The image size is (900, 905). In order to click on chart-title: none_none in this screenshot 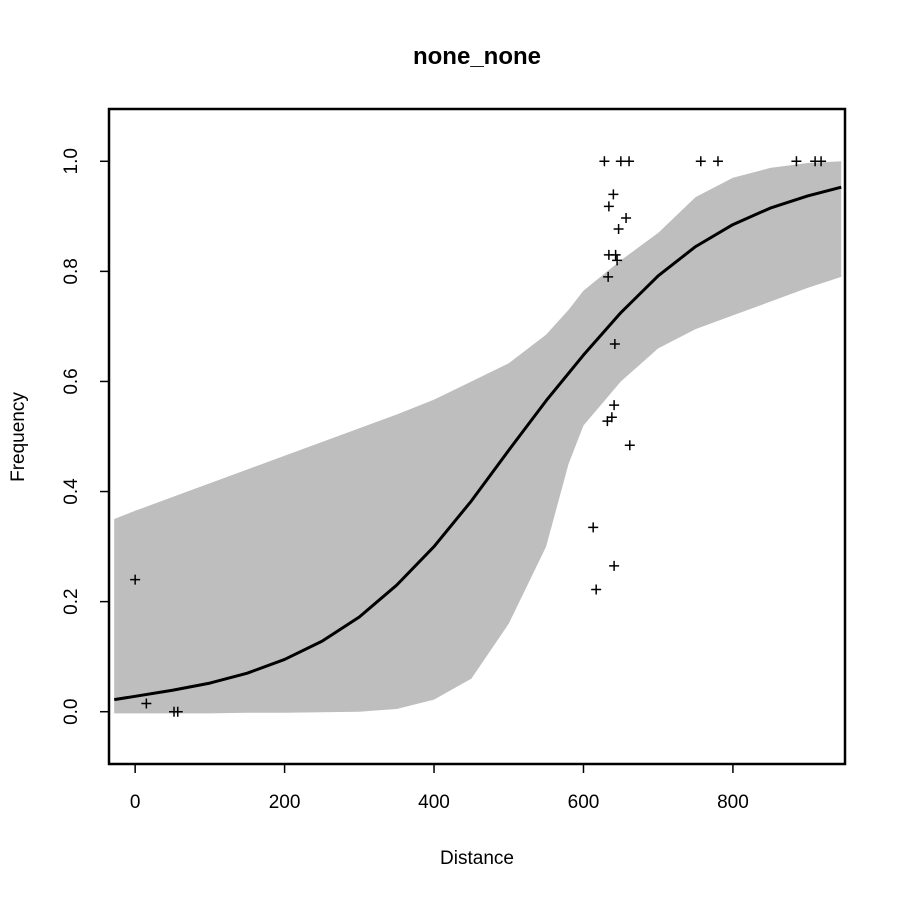, I will do `click(477, 56)`.